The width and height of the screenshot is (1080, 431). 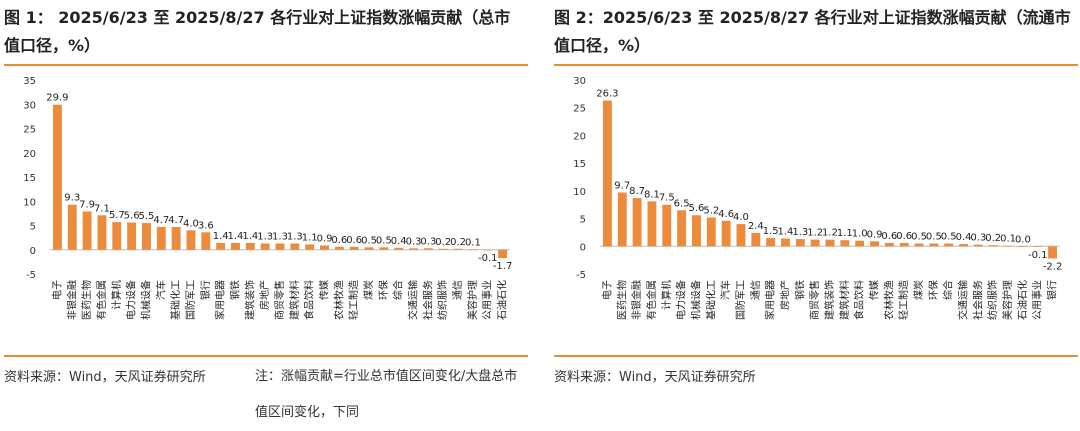 I want to click on data-label: 8.1, so click(x=652, y=194).